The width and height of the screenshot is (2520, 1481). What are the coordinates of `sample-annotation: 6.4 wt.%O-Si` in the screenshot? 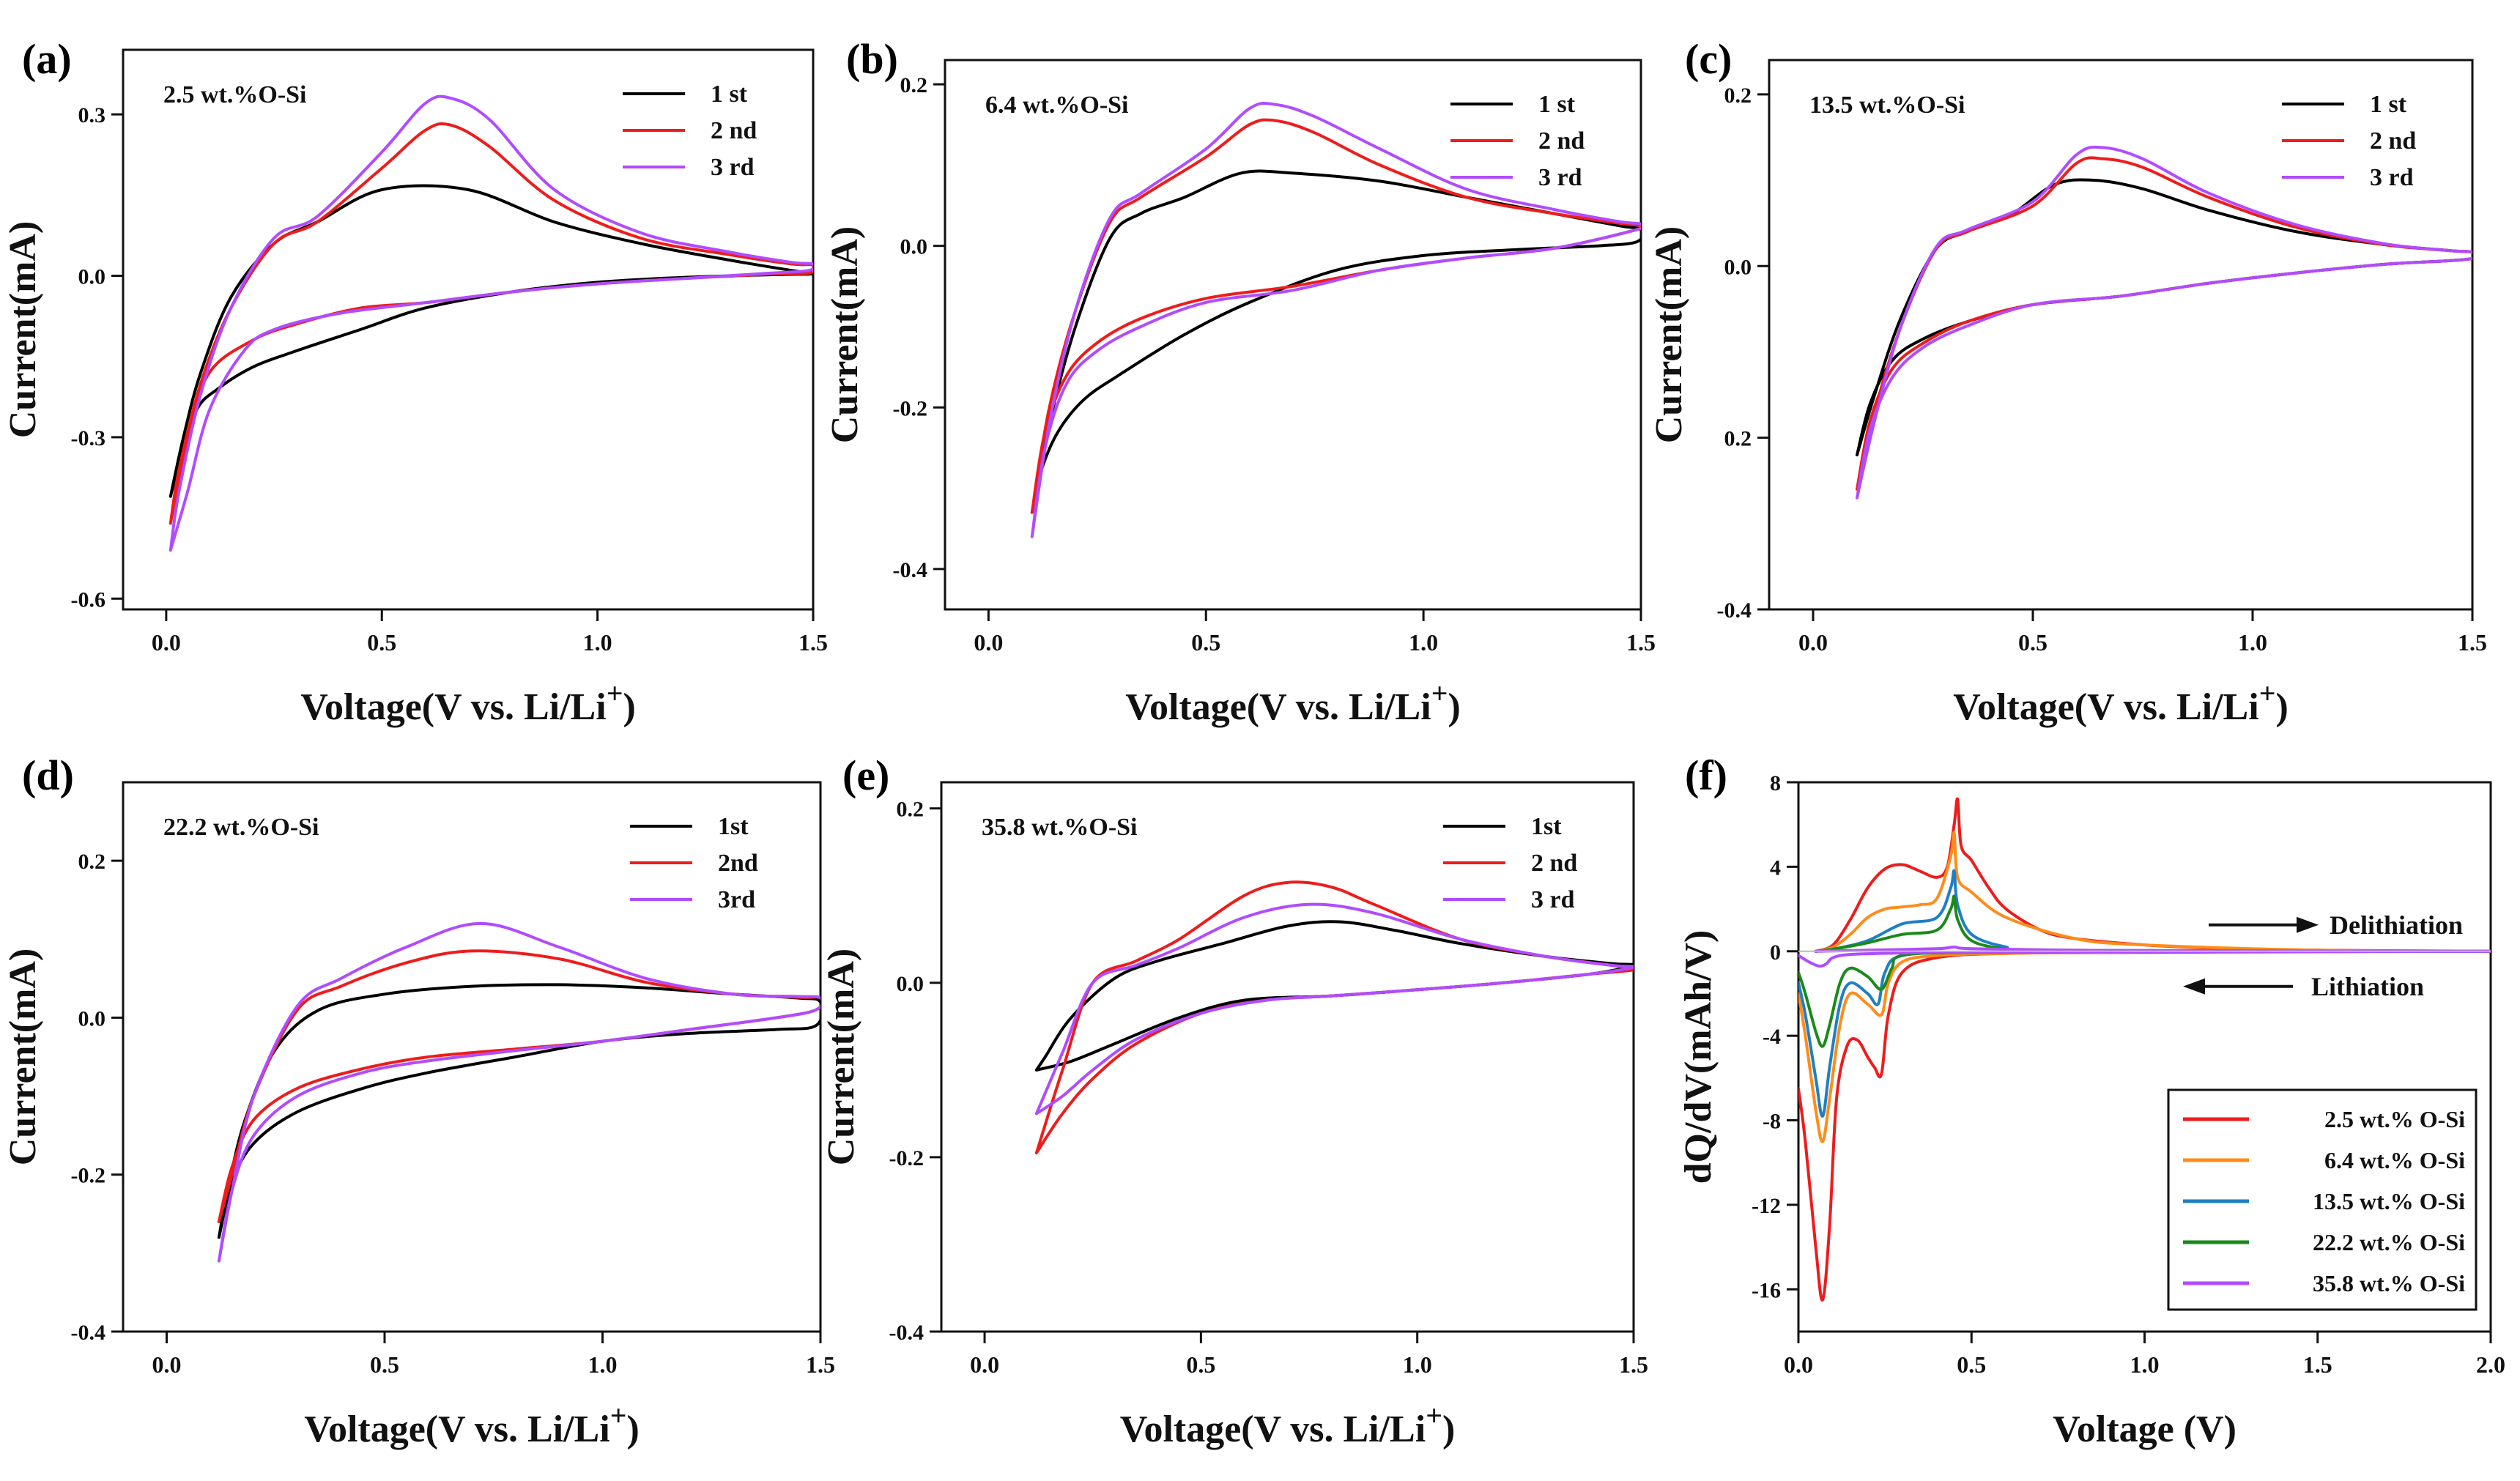 It's located at (1057, 106).